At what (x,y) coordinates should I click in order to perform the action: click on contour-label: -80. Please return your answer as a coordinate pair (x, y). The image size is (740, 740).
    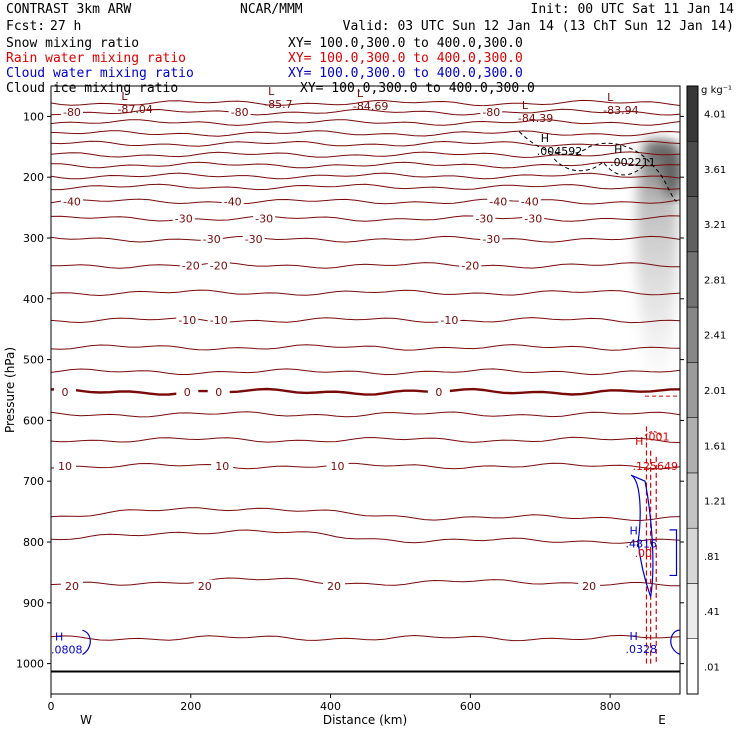
    Looking at the image, I should click on (240, 112).